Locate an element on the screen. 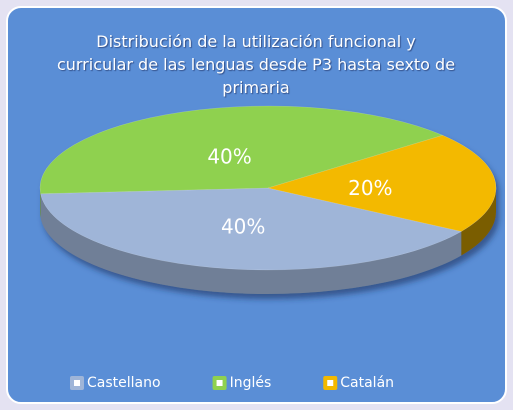 This screenshot has width=513, height=410. labels: 40% 40% 20% is located at coordinates (299, 191).